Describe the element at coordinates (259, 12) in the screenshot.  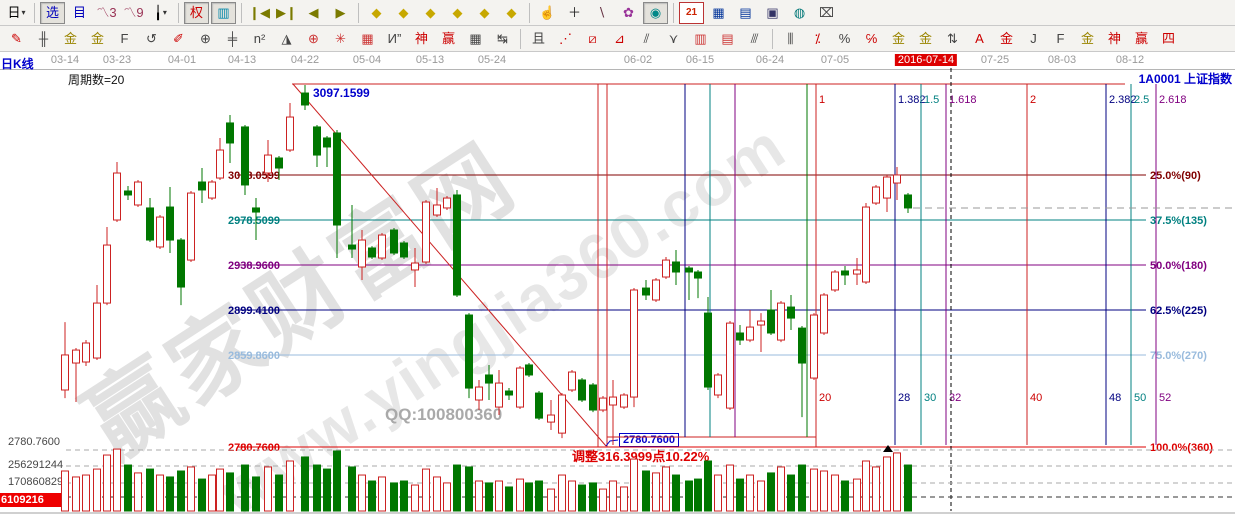
I see `first-page-button-icon: ❙◀` at that location.